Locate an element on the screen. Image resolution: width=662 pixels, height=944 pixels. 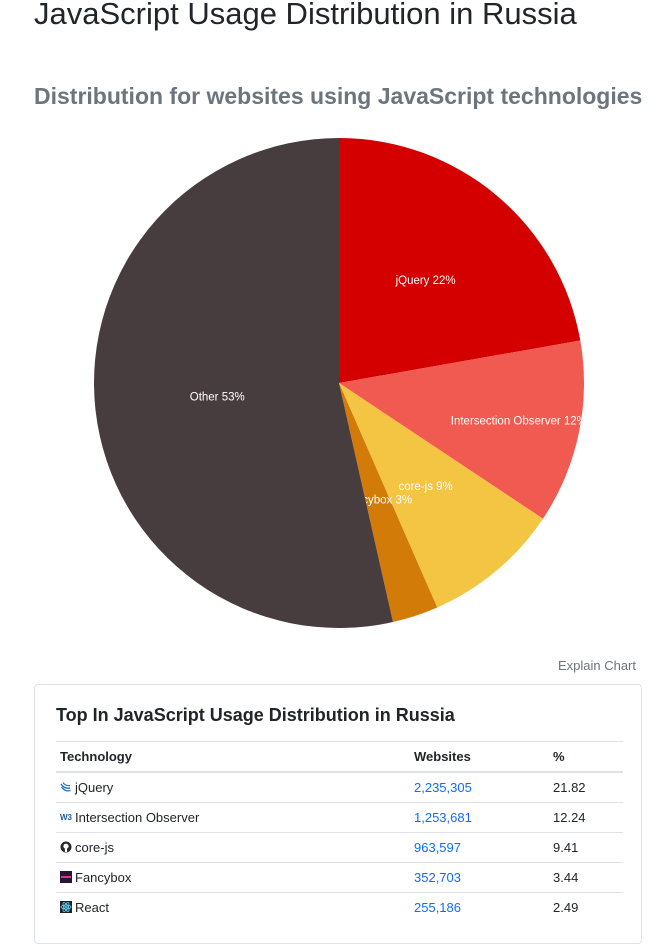
header-percent: % is located at coordinates (586, 757).